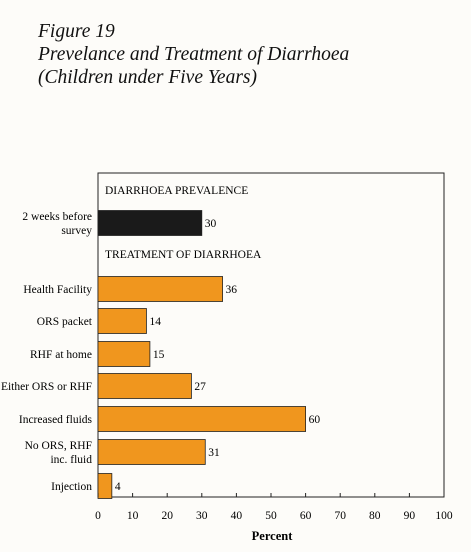 This screenshot has height=552, width=471. What do you see at coordinates (58, 446) in the screenshot?
I see `category-label: No ORS, RHF` at bounding box center [58, 446].